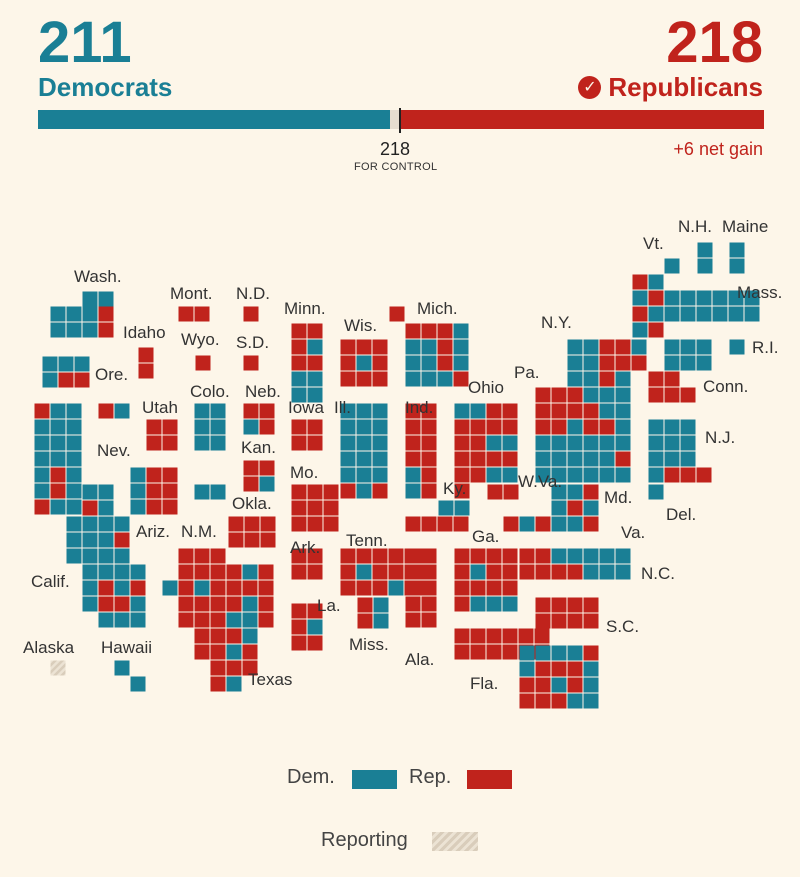 The height and width of the screenshot is (877, 800). I want to click on state-label: Ky., so click(454, 488).